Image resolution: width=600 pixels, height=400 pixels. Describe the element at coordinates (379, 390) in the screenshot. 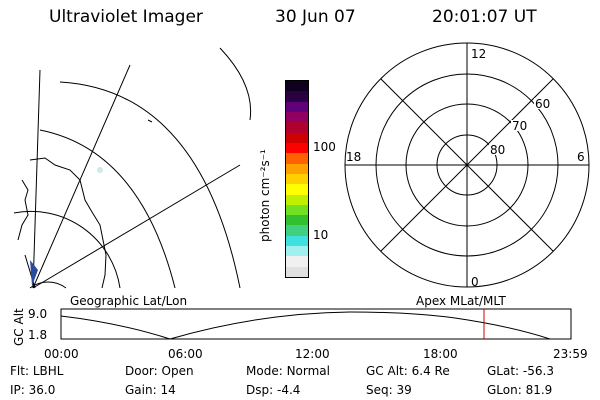

I see `footer-seq-label: Seq:` at that location.